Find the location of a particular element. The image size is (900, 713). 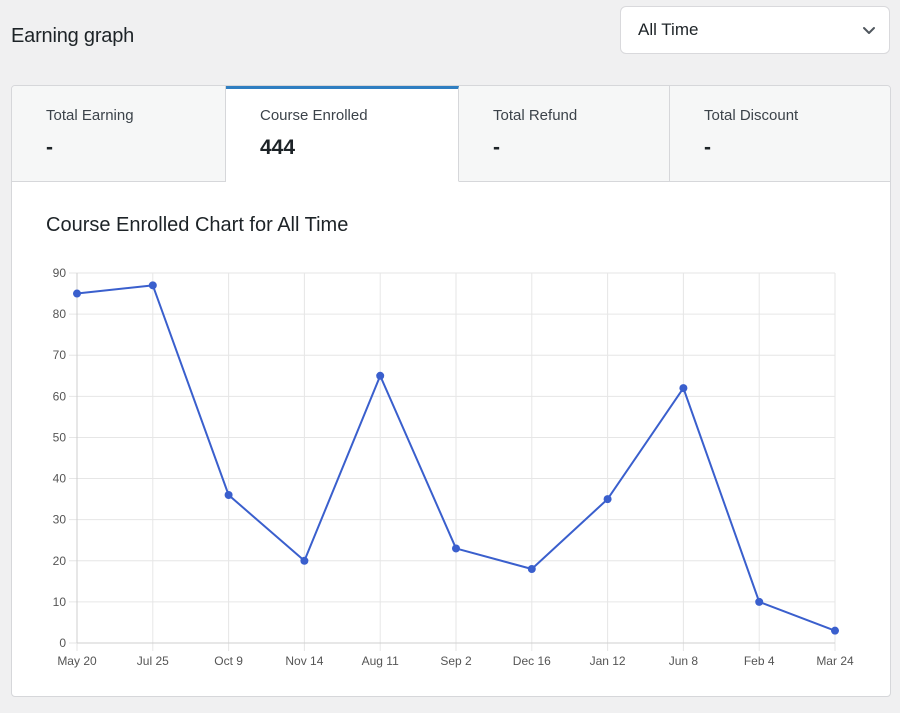

tab-label: Total Earning is located at coordinates (90, 115).